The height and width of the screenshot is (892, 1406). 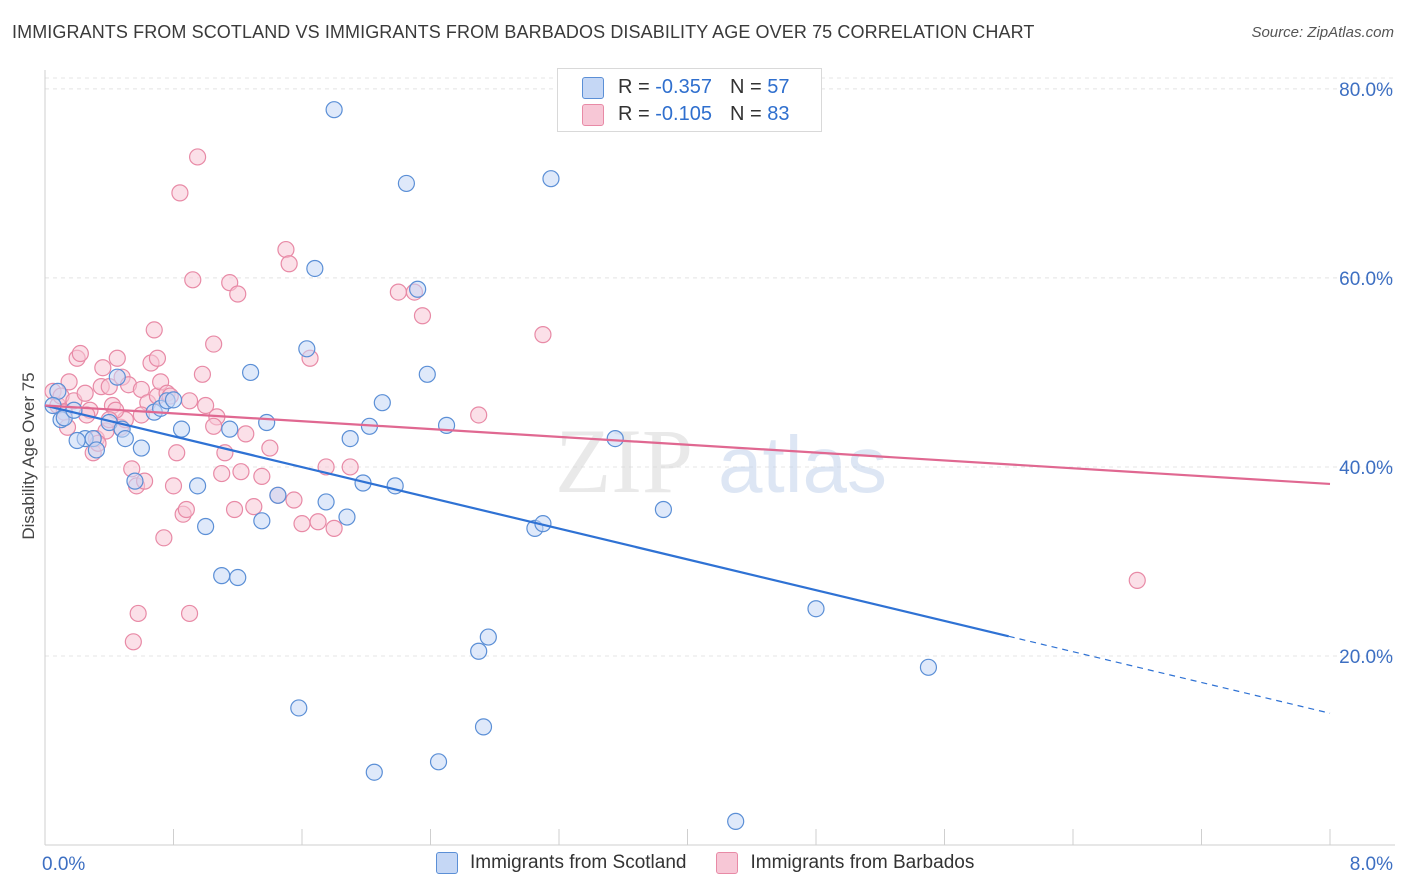 I want to click on source-label: Source: ZipAtlas.com, so click(x=1322, y=32).